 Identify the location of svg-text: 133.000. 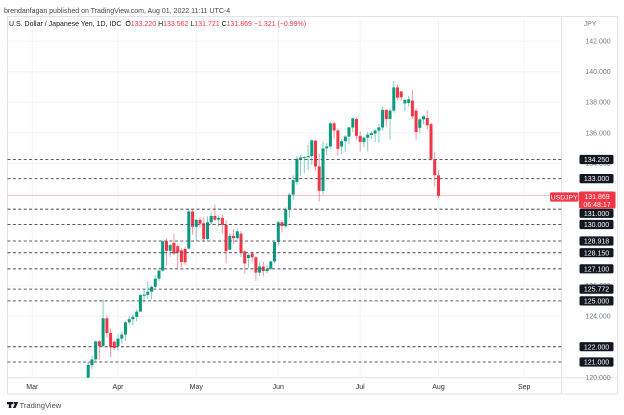
(596, 179).